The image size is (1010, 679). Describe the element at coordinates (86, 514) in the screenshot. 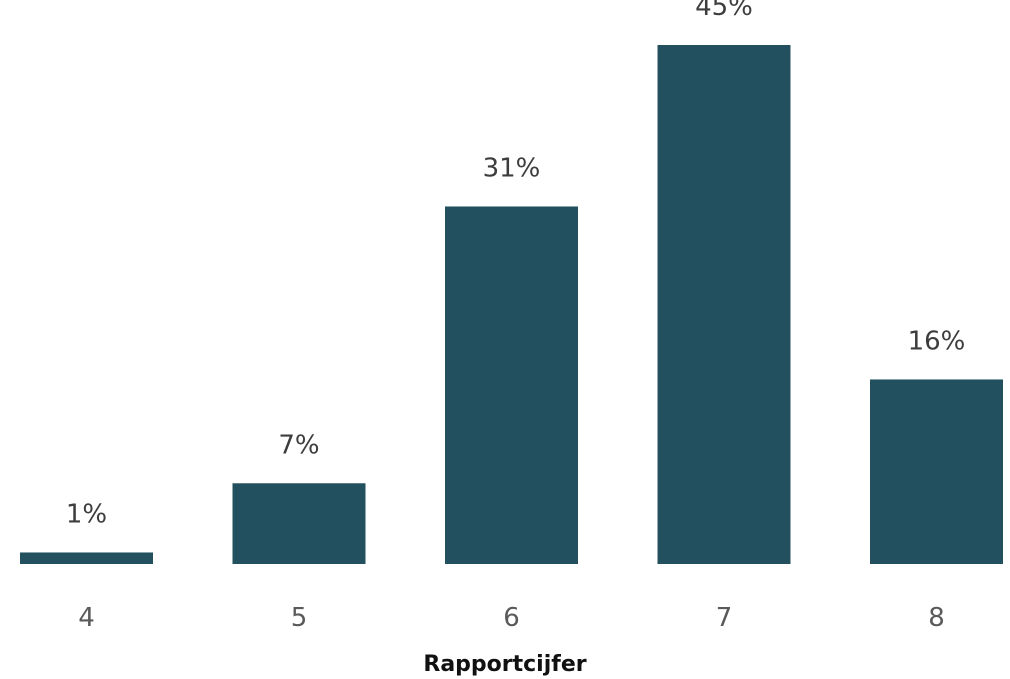

I see `value-label-4: 1%` at that location.